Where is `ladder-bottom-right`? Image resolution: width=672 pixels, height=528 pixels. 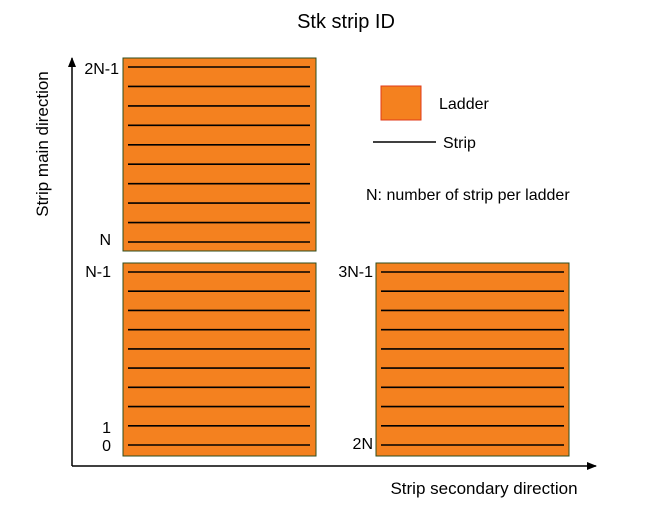
ladder-bottom-right is located at coordinates (472, 359).